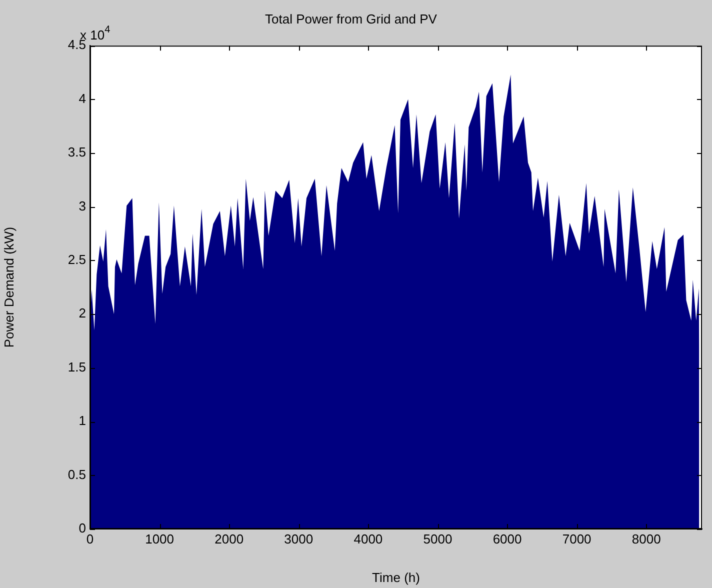  I want to click on y-tick-label: 1, so click(82, 420).